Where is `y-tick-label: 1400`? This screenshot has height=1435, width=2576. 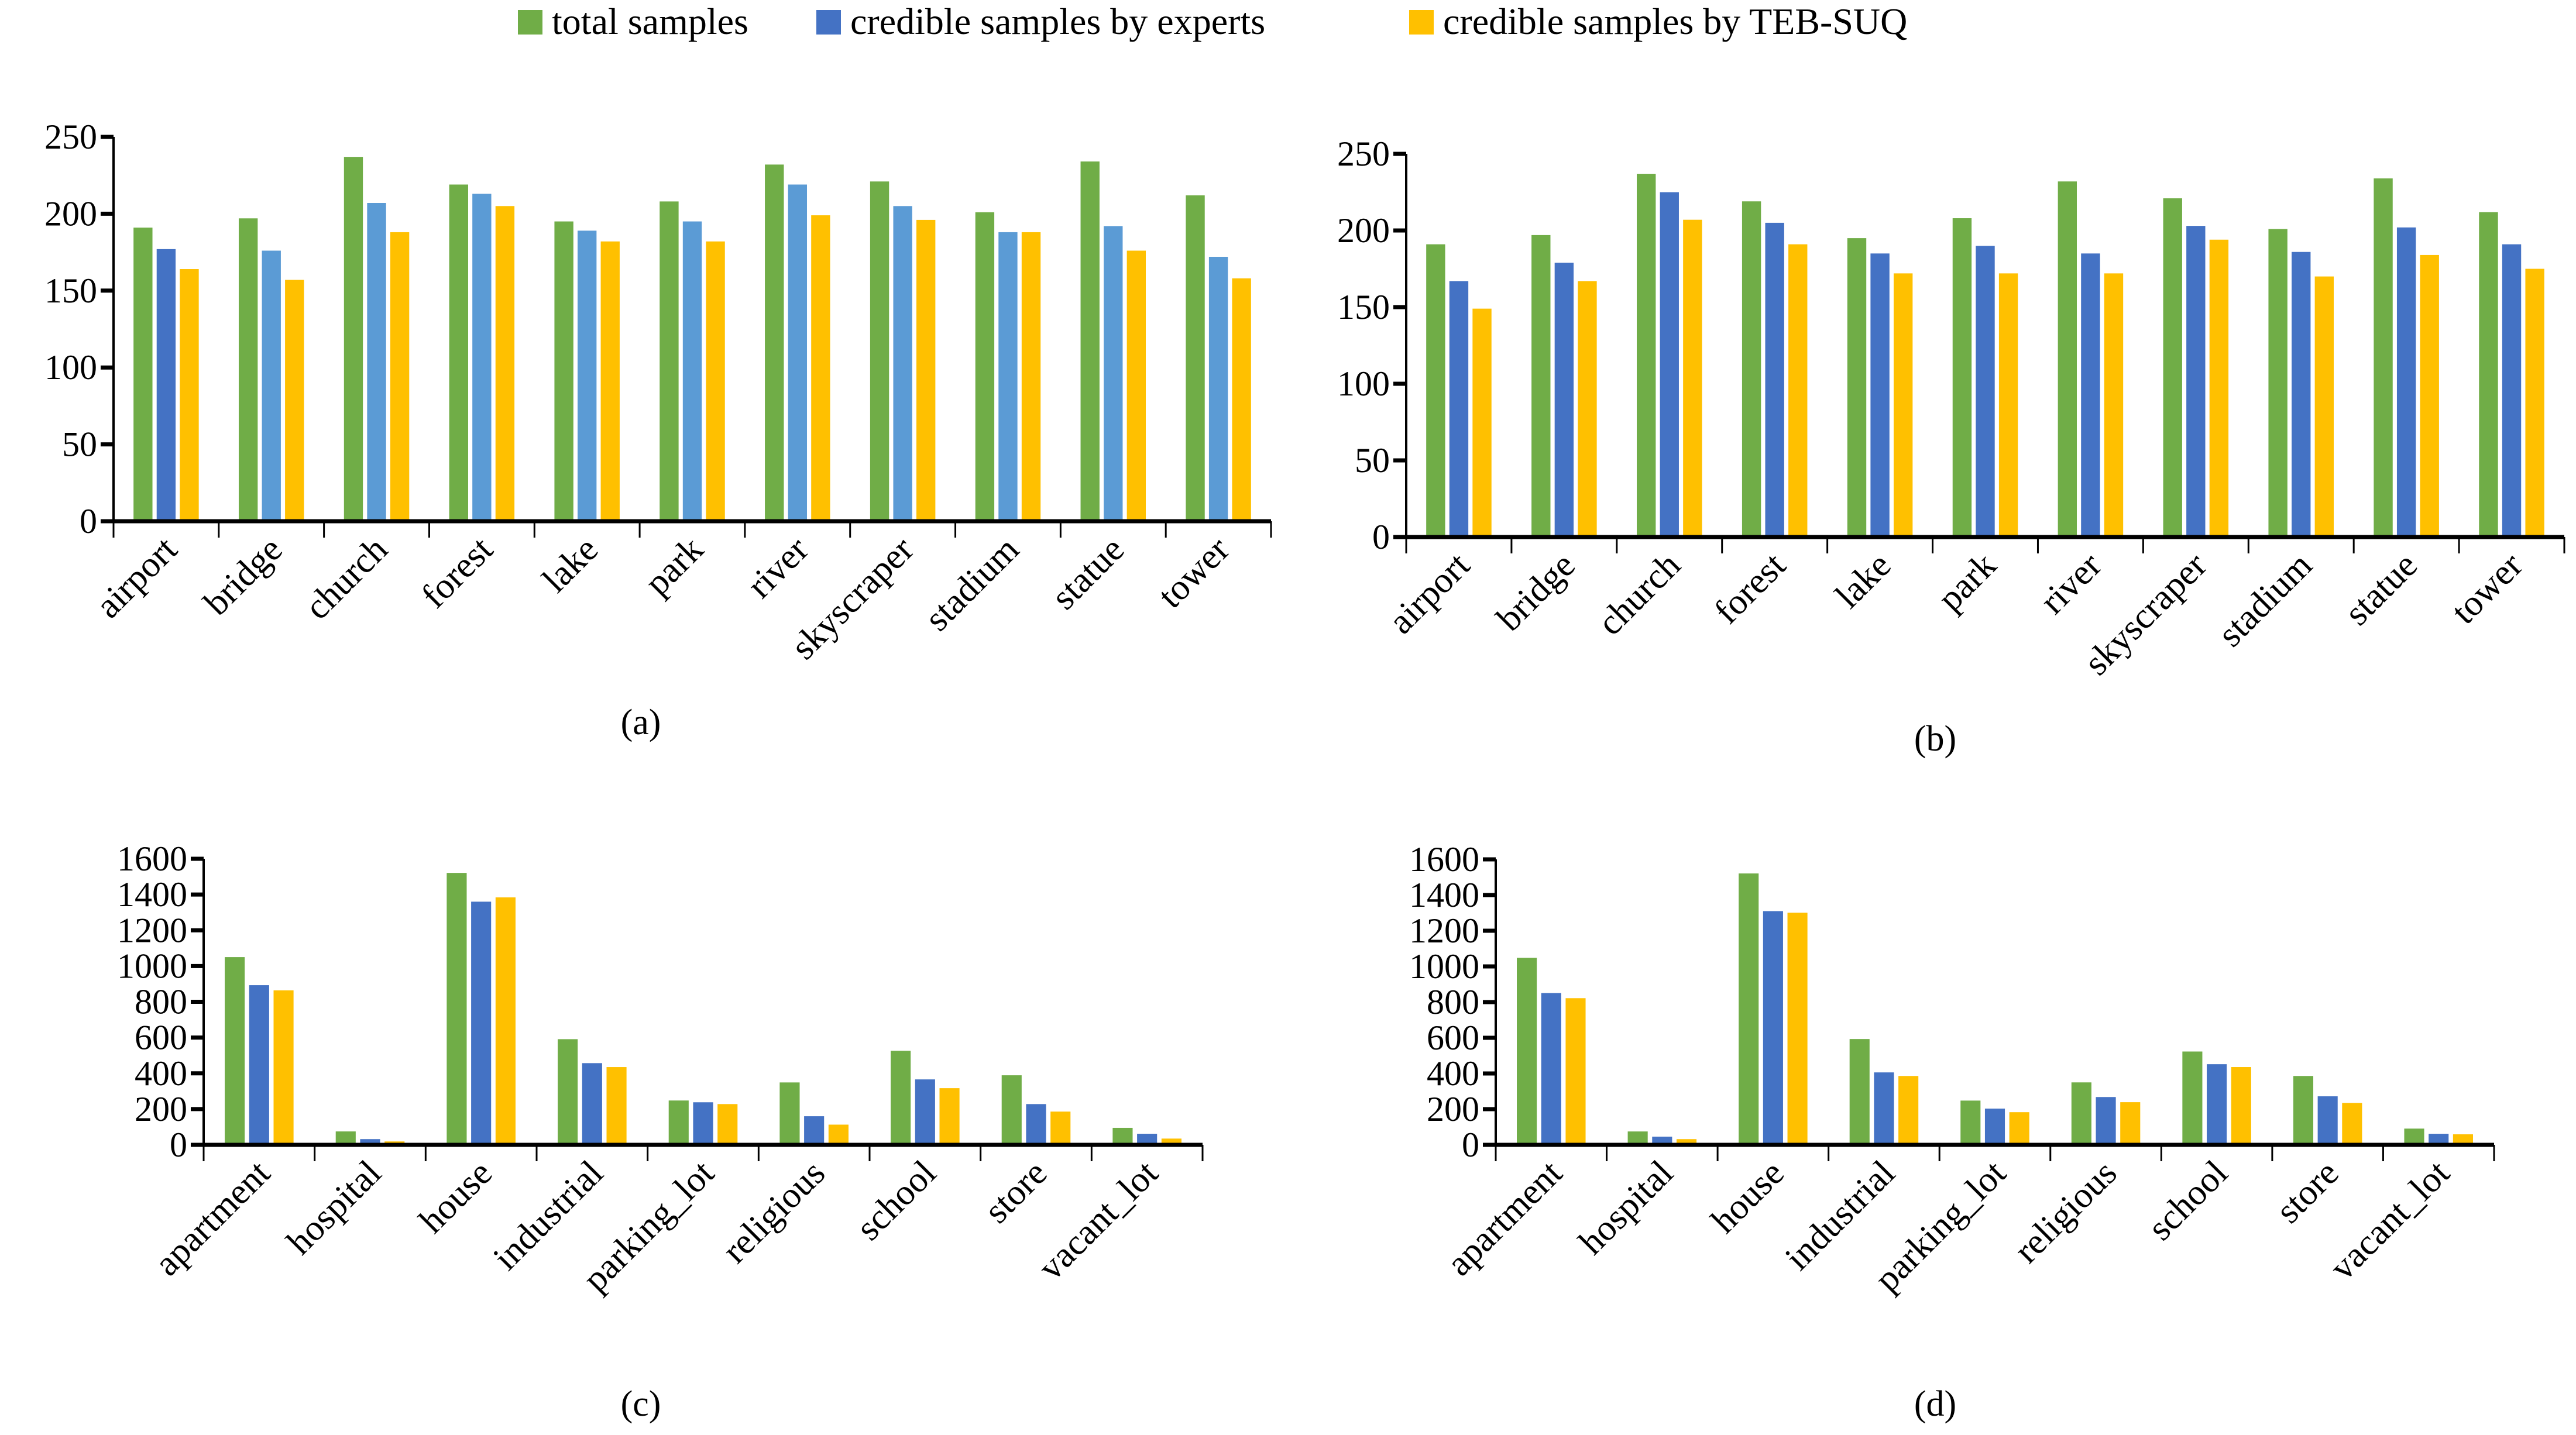 y-tick-label: 1400 is located at coordinates (152, 895).